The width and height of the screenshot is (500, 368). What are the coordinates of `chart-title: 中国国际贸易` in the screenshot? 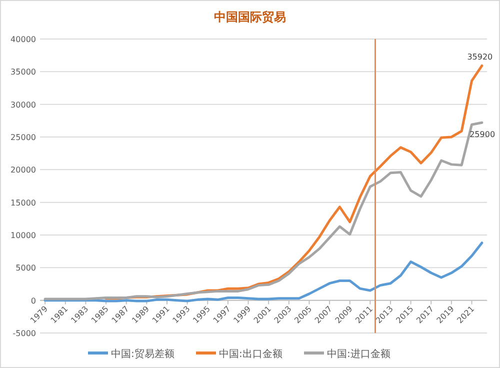 It's located at (250, 17).